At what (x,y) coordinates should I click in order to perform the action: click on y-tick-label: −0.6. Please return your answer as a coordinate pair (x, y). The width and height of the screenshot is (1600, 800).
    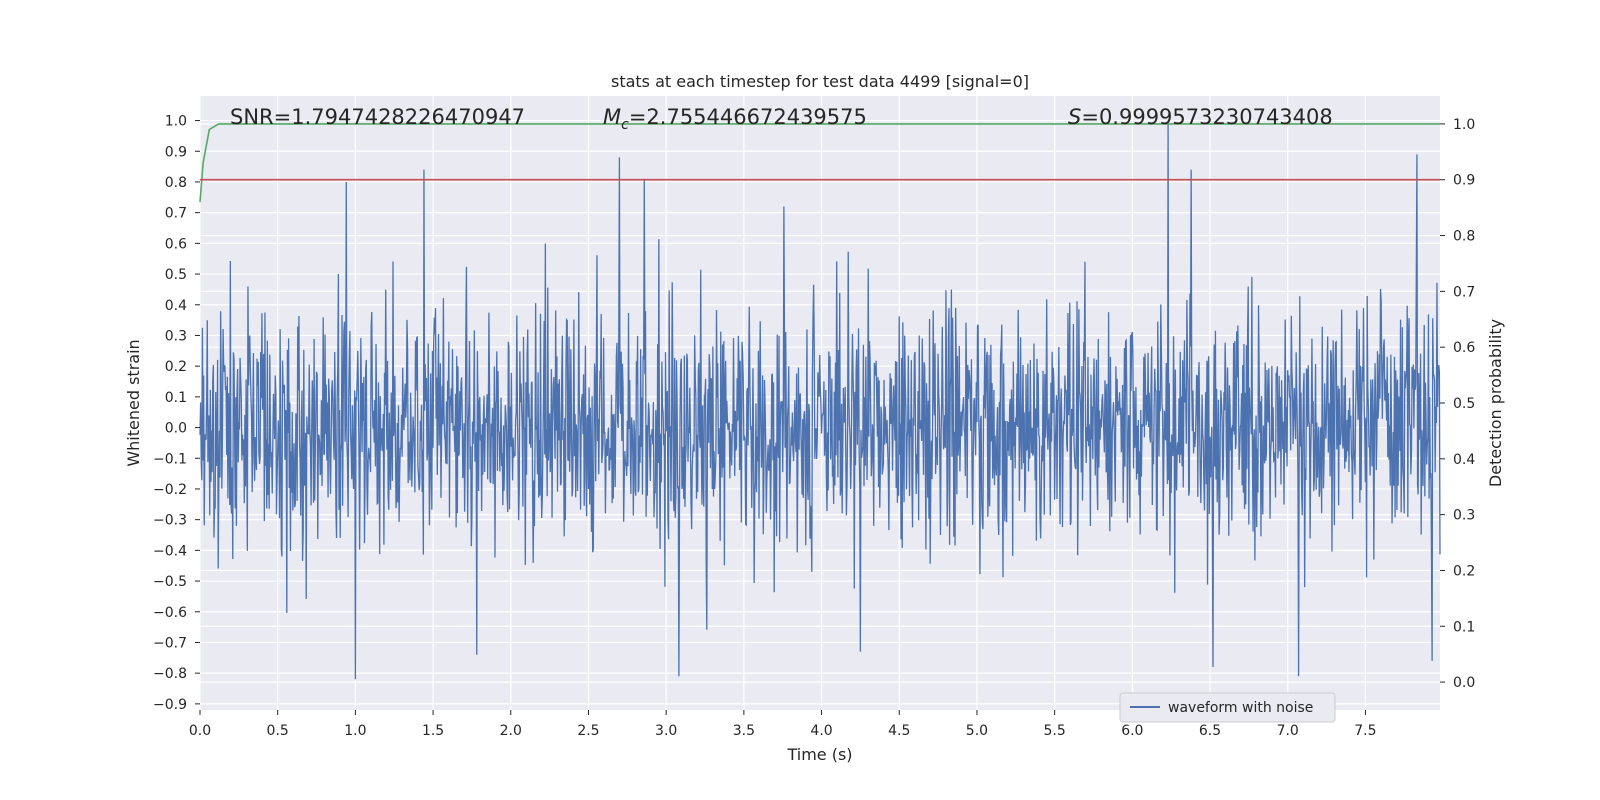
    Looking at the image, I should click on (170, 613).